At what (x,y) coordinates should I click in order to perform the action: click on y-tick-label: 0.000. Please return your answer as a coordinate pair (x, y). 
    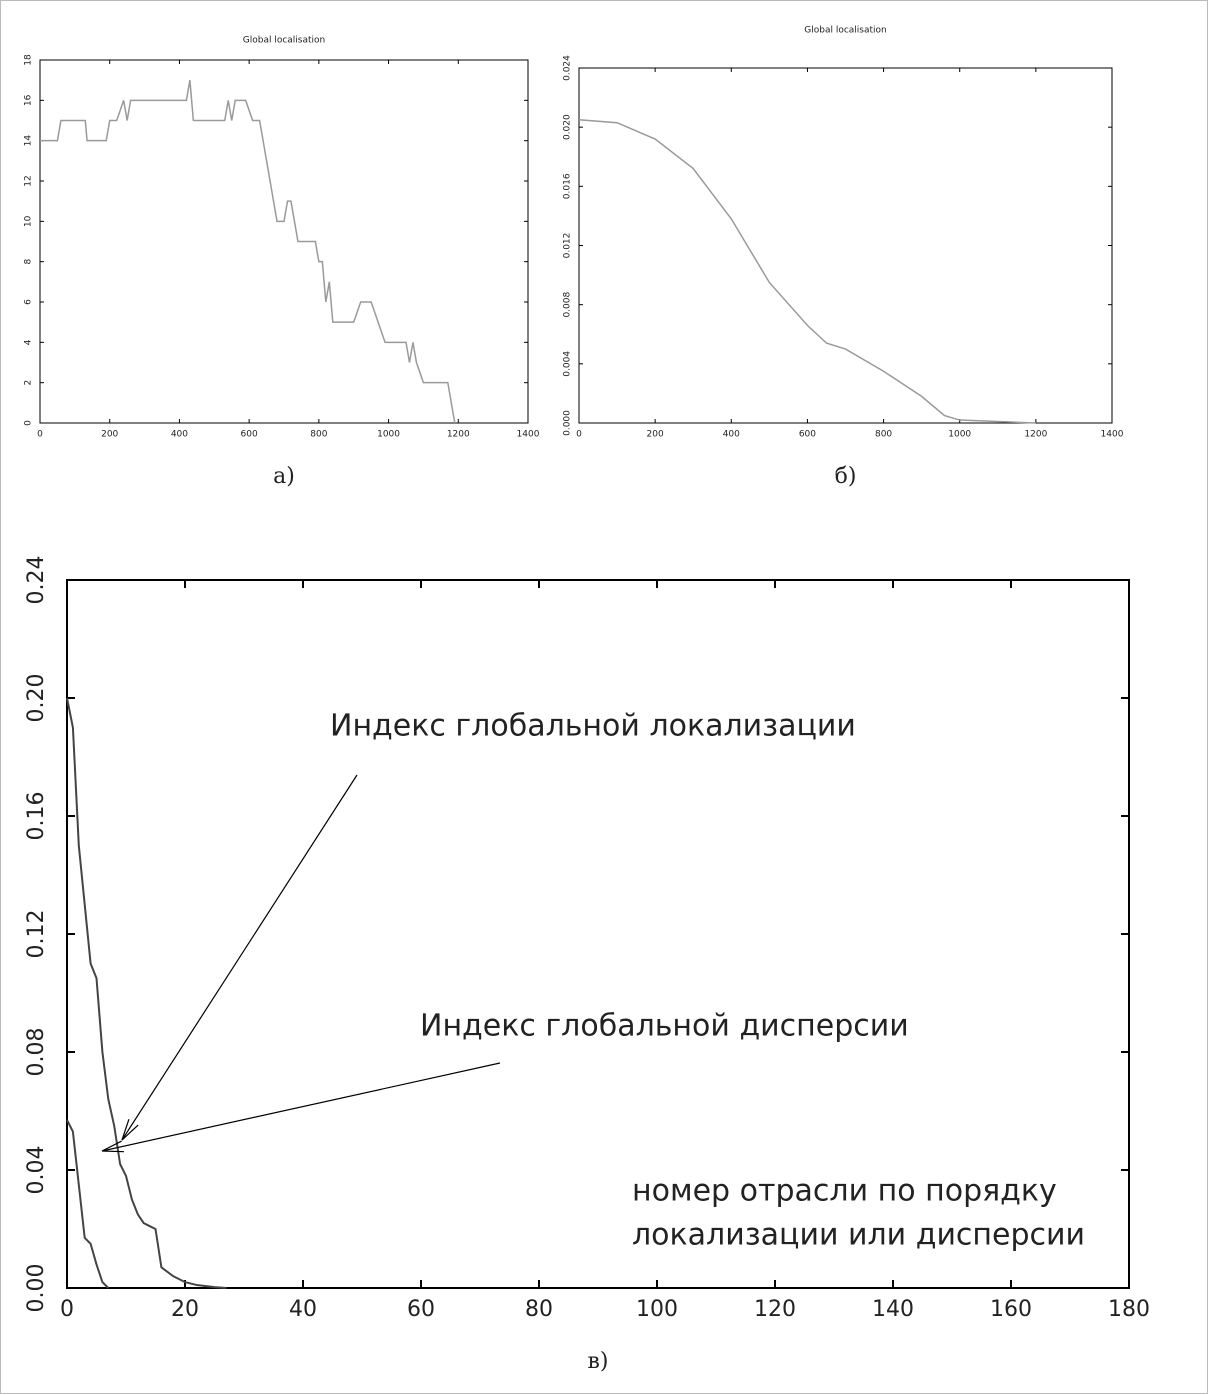
    Looking at the image, I should click on (568, 423).